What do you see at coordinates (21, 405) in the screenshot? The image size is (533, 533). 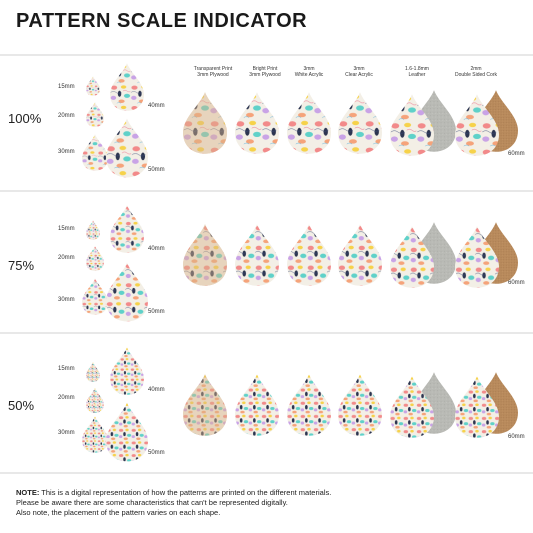 I see `scale-label-50: 50%` at bounding box center [21, 405].